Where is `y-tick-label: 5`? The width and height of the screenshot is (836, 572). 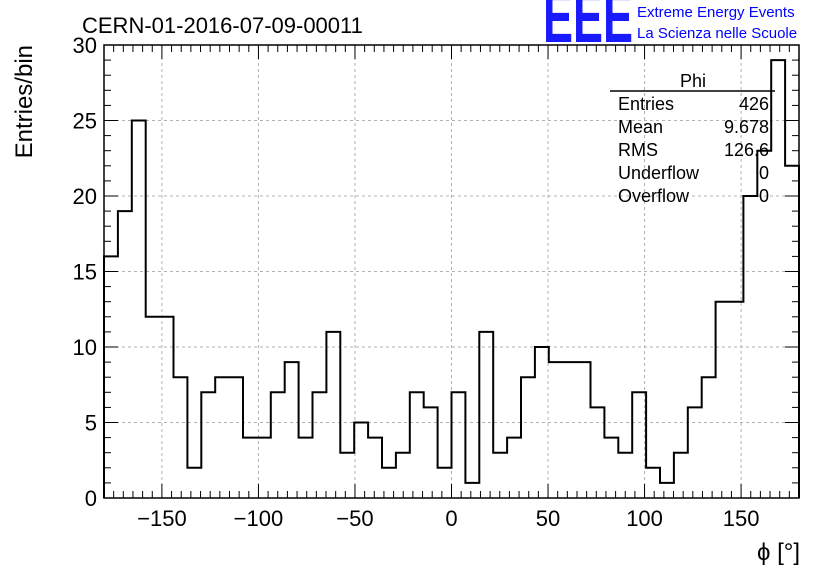 y-tick-label: 5 is located at coordinates (91, 423).